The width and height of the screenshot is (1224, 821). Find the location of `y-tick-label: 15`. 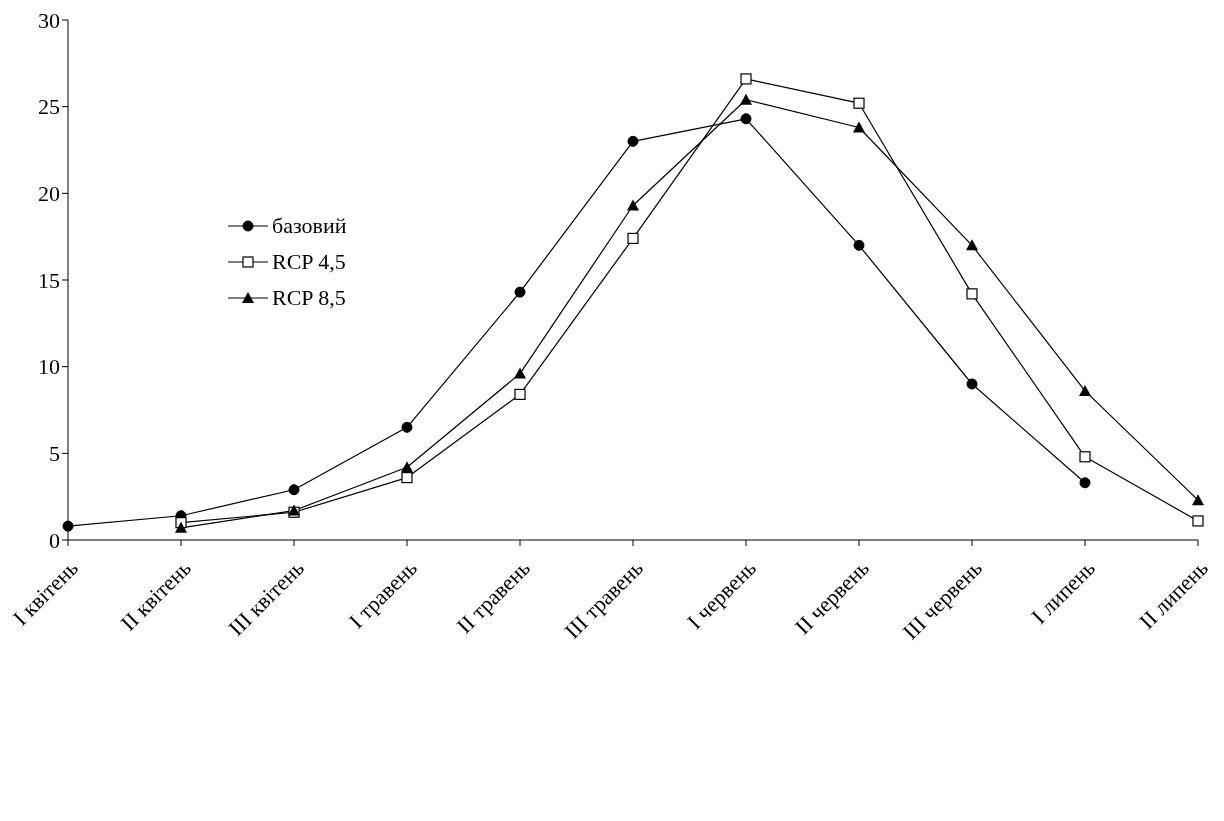

y-tick-label: 15 is located at coordinates (49, 280).